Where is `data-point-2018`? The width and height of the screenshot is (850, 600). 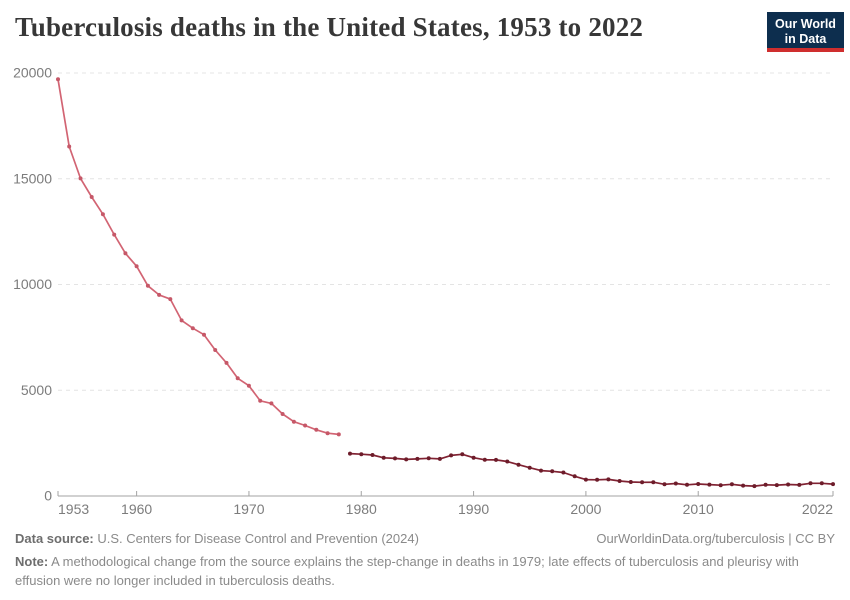 data-point-2018 is located at coordinates (788, 484).